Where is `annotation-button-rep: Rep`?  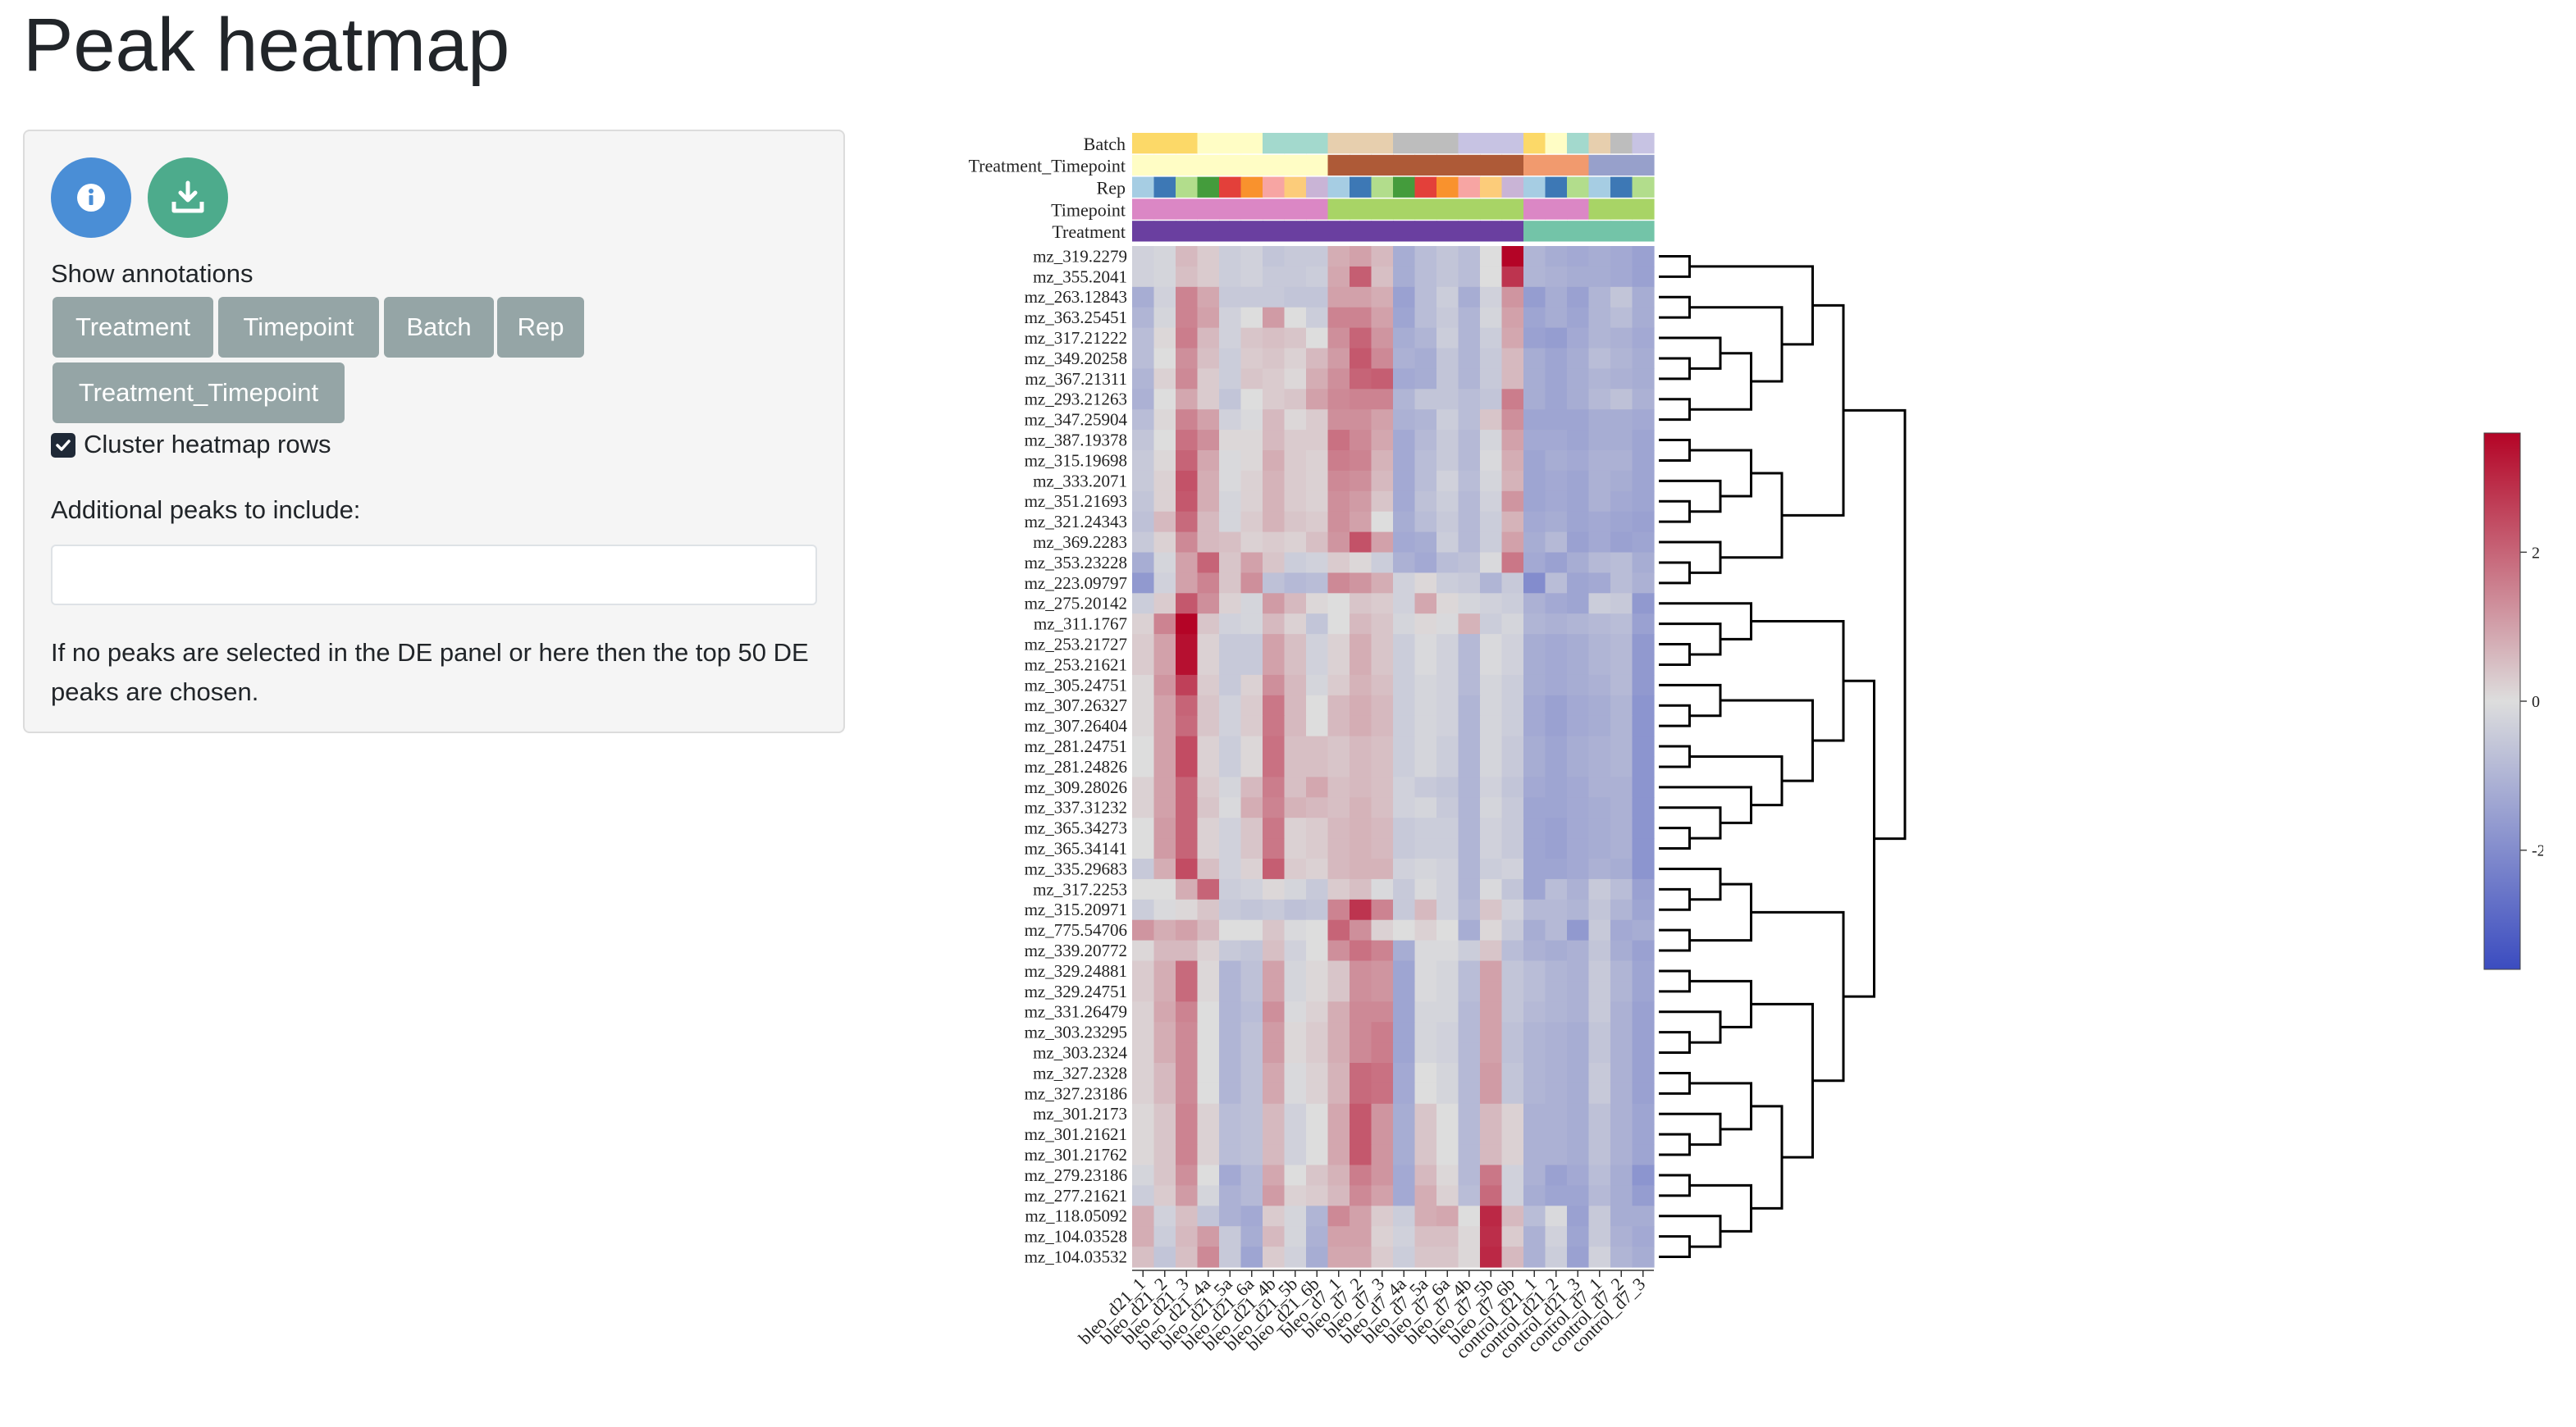
annotation-button-rep: Rep is located at coordinates (541, 328).